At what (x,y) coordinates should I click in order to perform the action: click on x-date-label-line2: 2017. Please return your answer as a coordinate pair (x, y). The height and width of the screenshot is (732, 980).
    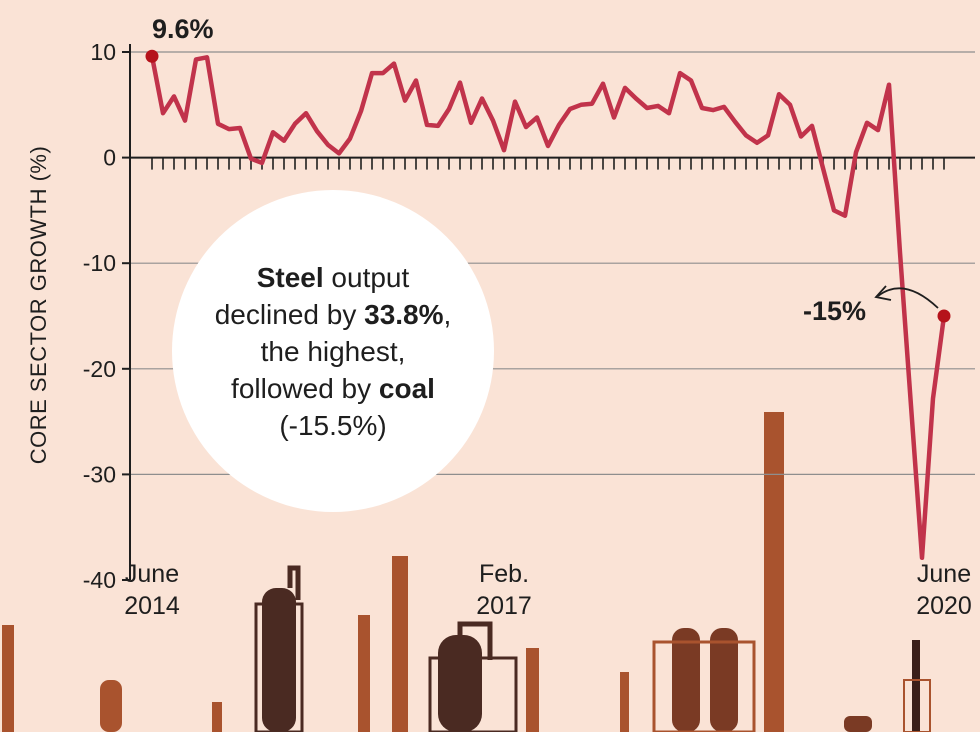
    Looking at the image, I should click on (504, 606).